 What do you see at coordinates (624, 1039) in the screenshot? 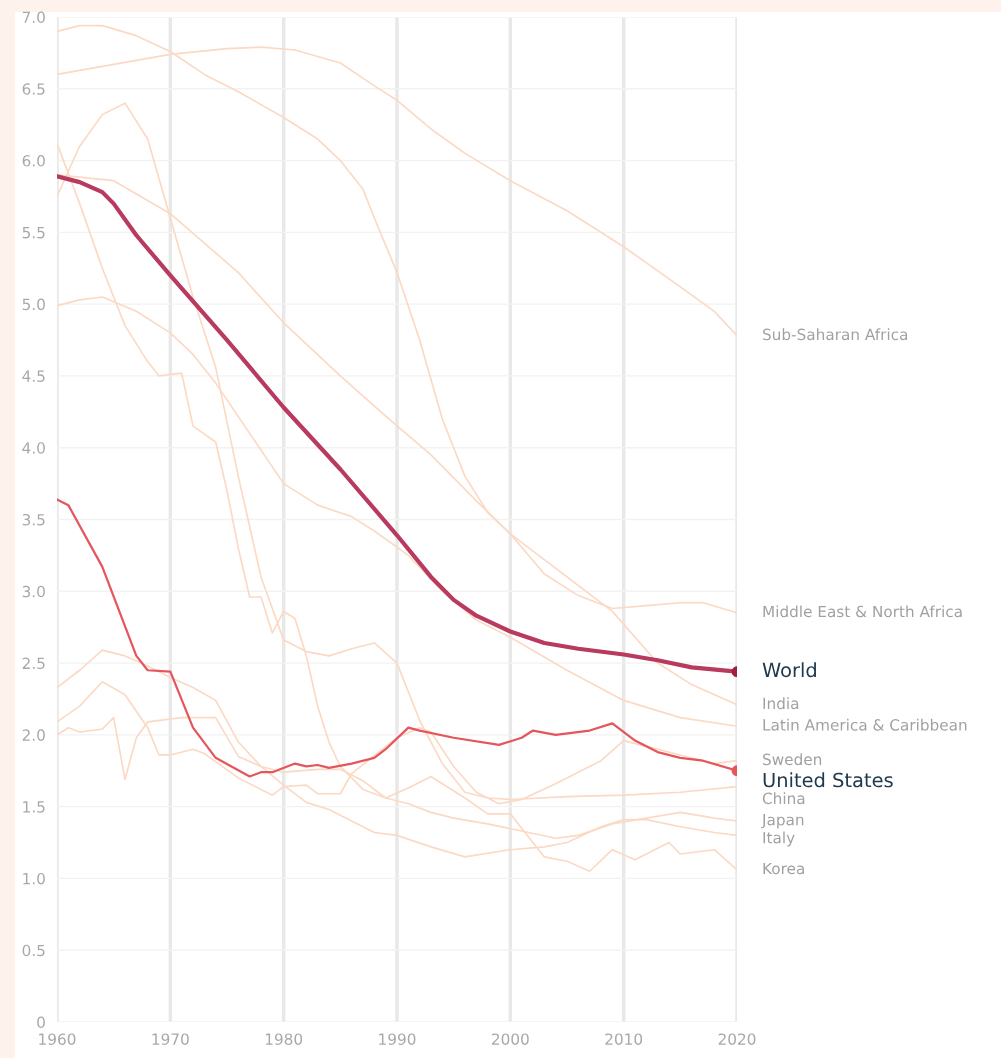
I see `x-tick-label: 2010` at bounding box center [624, 1039].